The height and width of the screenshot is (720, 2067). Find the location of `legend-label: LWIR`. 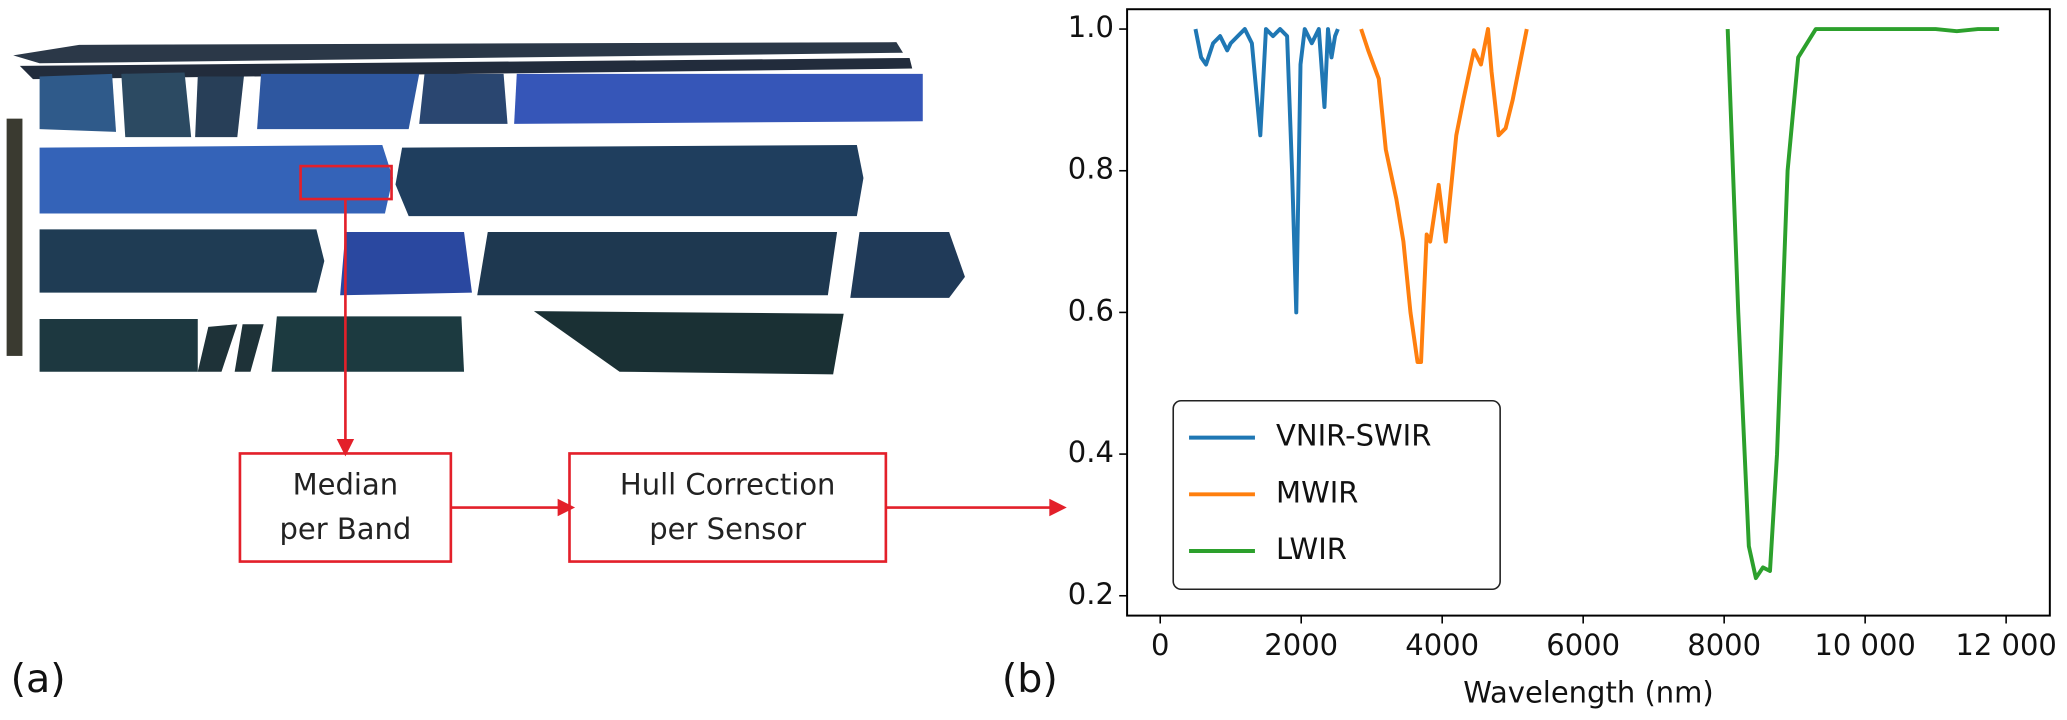

legend-label: LWIR is located at coordinates (1311, 549).